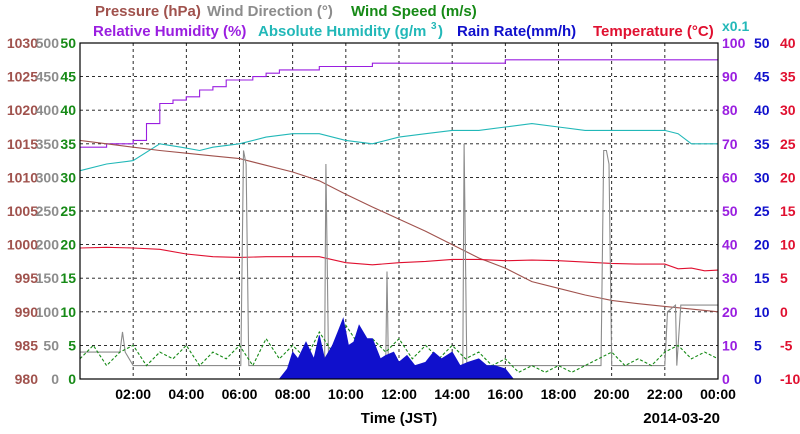  What do you see at coordinates (48, 278) in the screenshot?
I see `y-tick-label-left: 150` at bounding box center [48, 278].